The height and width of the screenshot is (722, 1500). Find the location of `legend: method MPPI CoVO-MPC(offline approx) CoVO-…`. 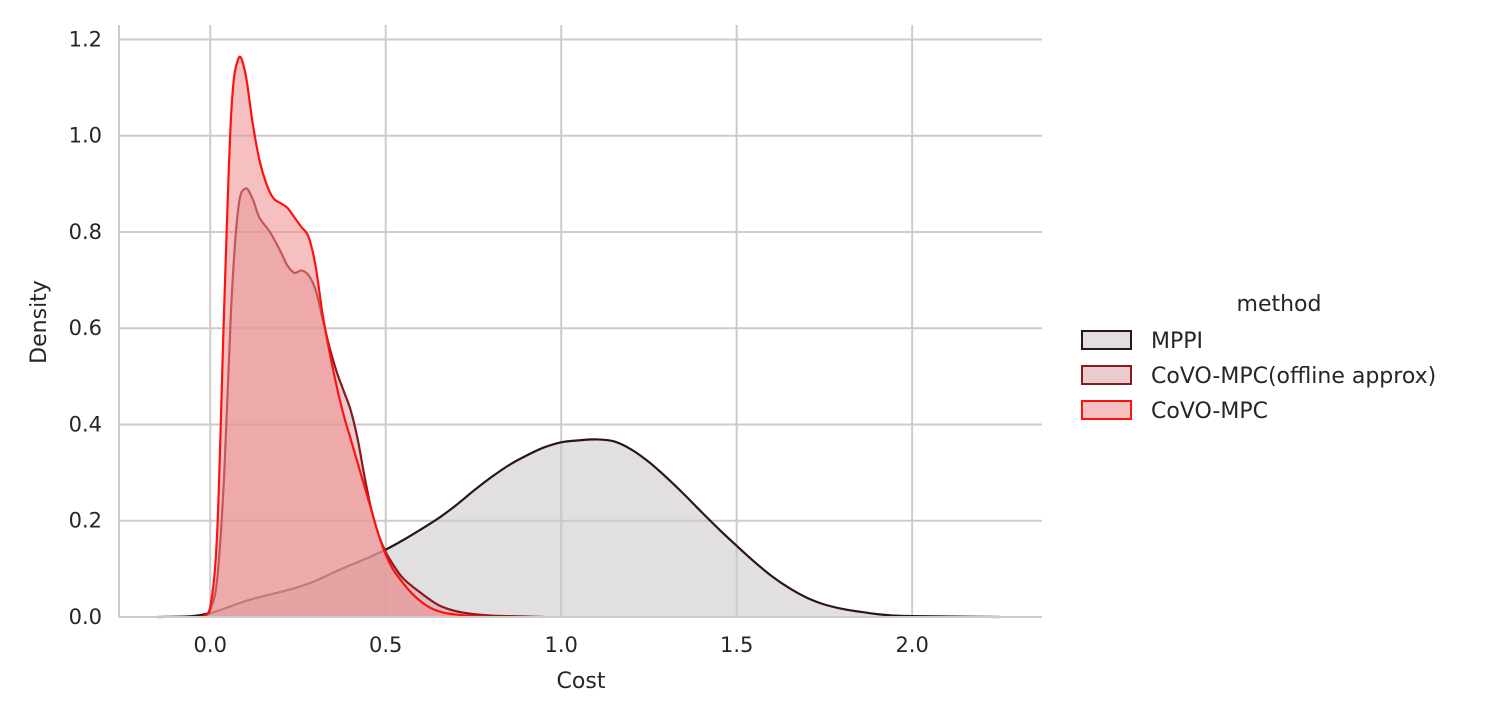

legend: method MPPI CoVO-MPC(offline approx) CoVO-… is located at coordinates (1258, 358).